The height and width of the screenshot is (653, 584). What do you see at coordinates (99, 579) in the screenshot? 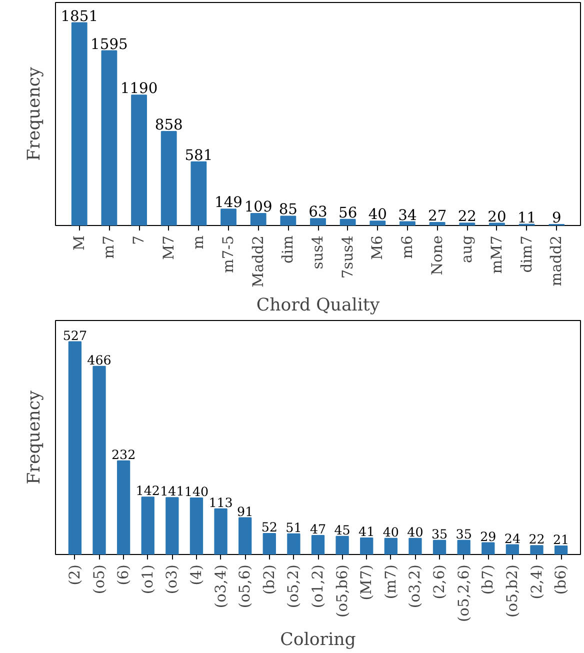
I see `x-tick-label: (o5)` at bounding box center [99, 579].